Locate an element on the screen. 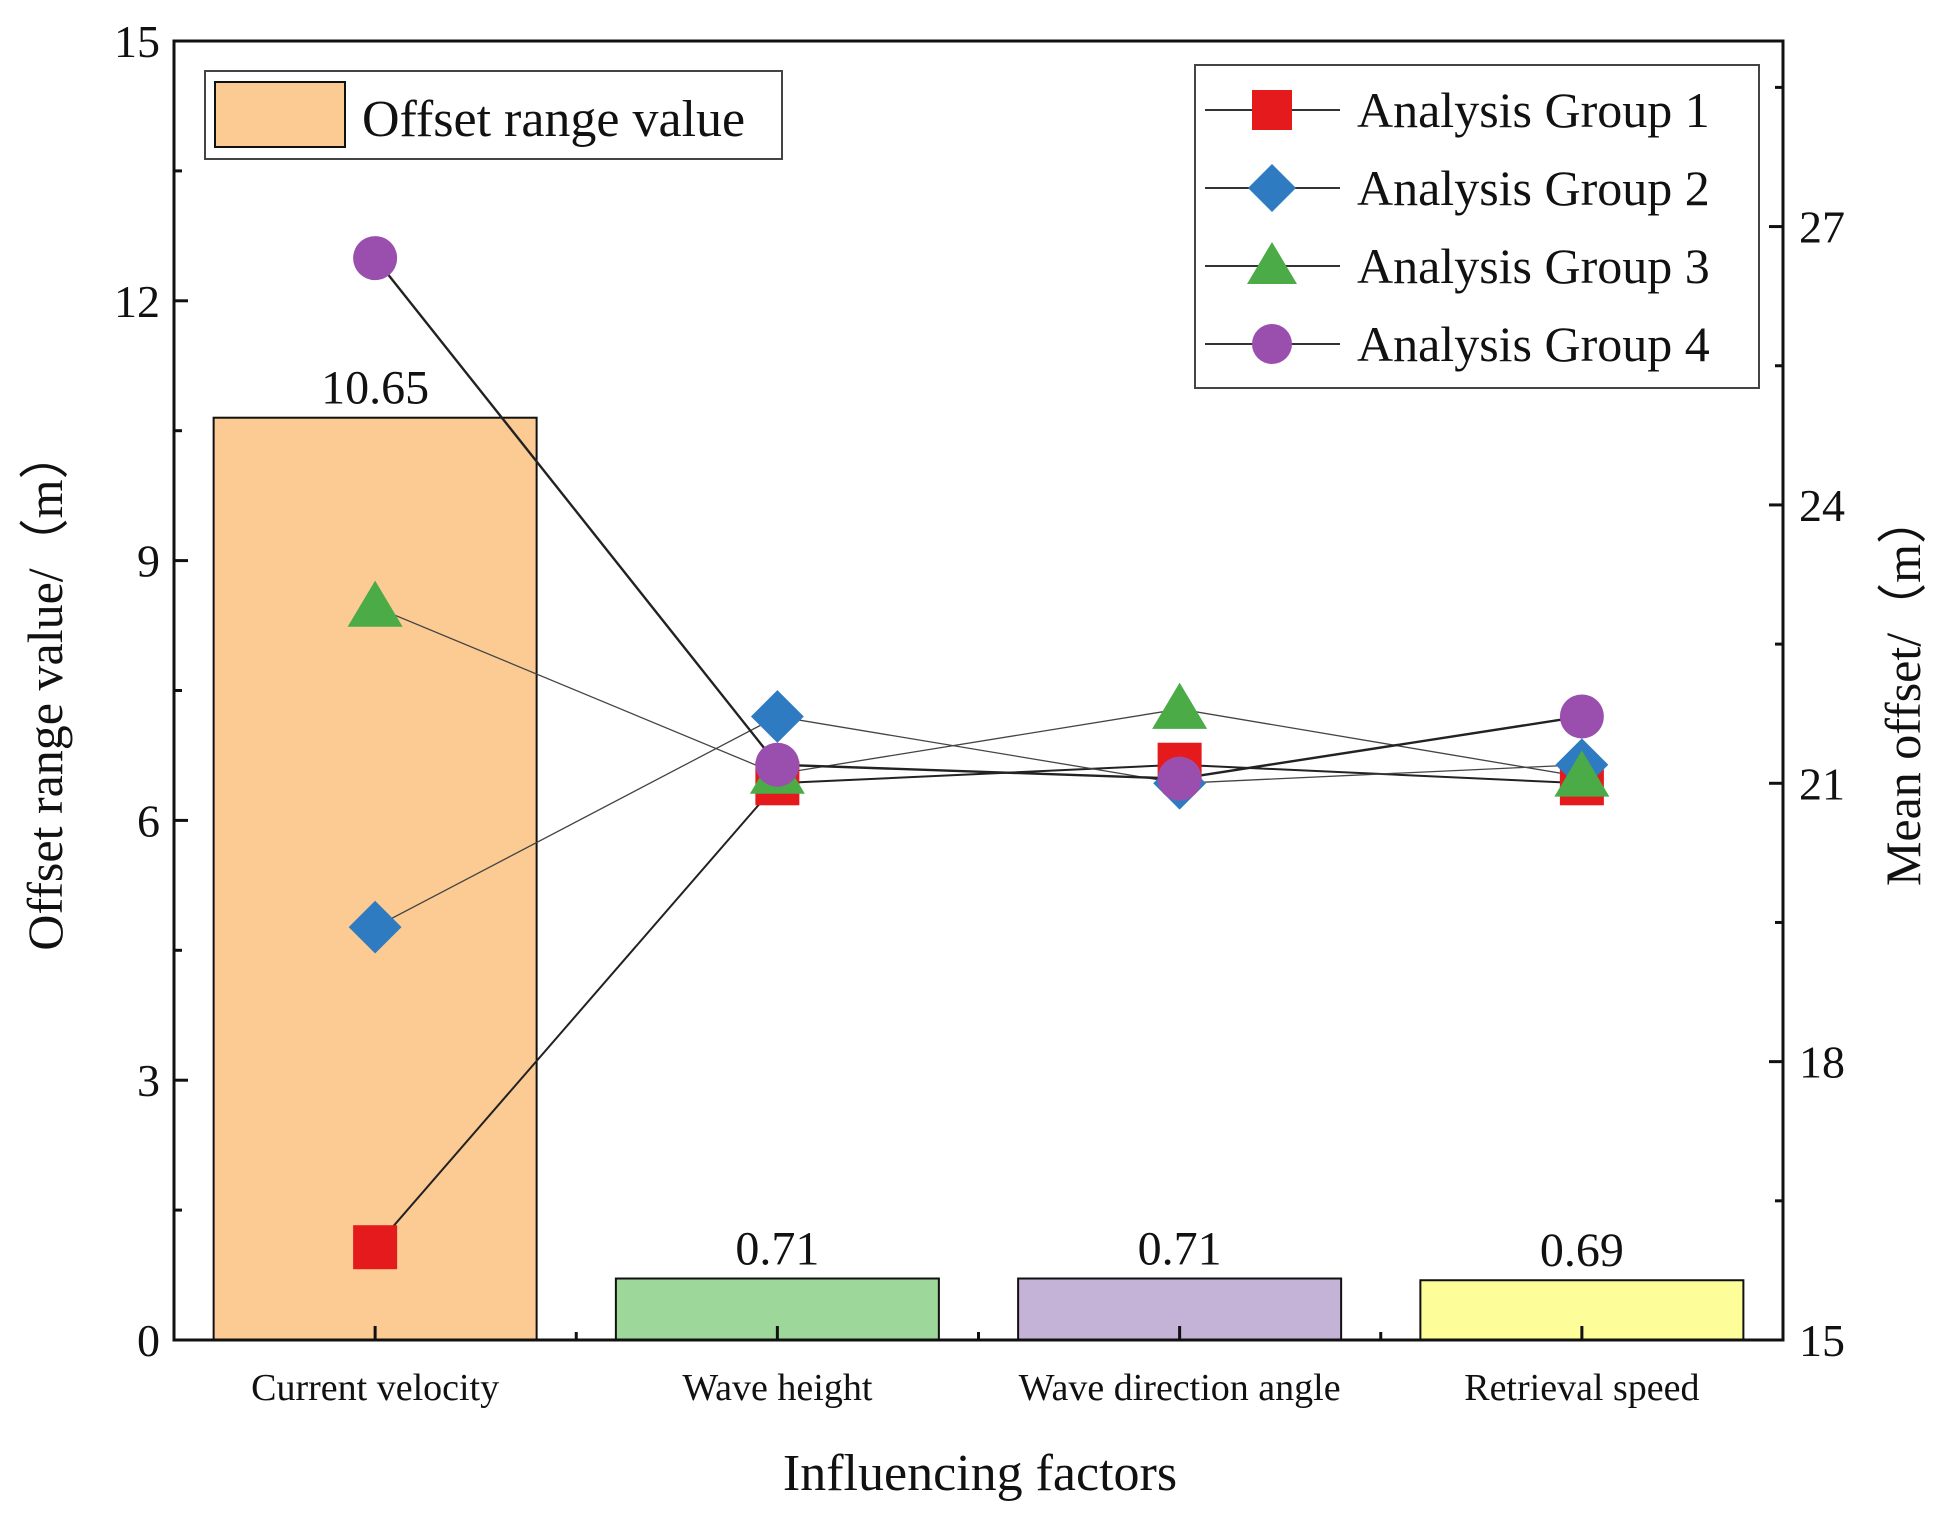  x-tick-label: Retrieval speed is located at coordinates (1581, 1388).